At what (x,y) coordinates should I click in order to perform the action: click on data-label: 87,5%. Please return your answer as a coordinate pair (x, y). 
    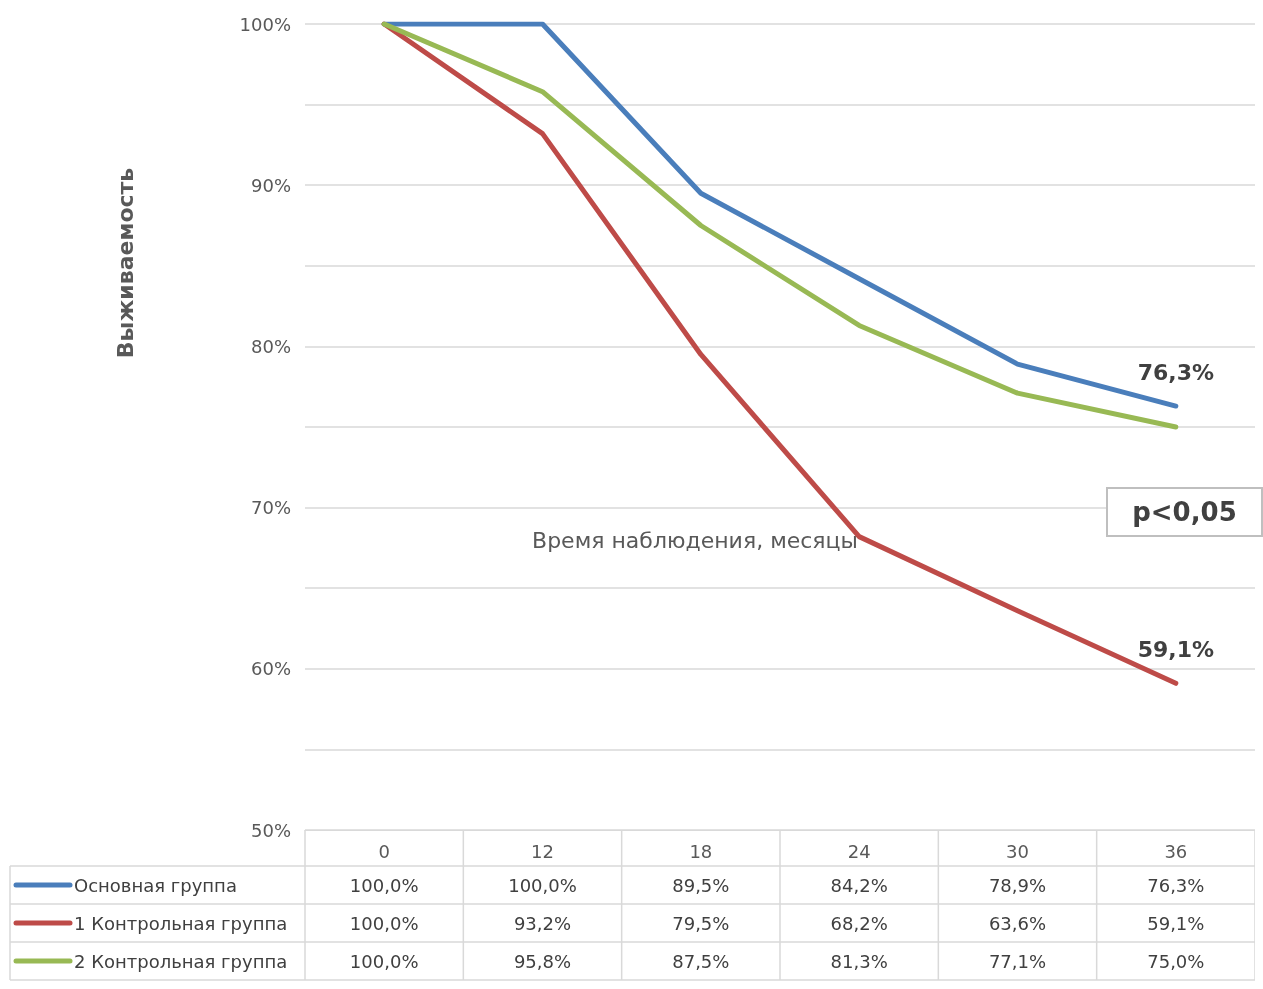
    Looking at the image, I should click on (701, 961).